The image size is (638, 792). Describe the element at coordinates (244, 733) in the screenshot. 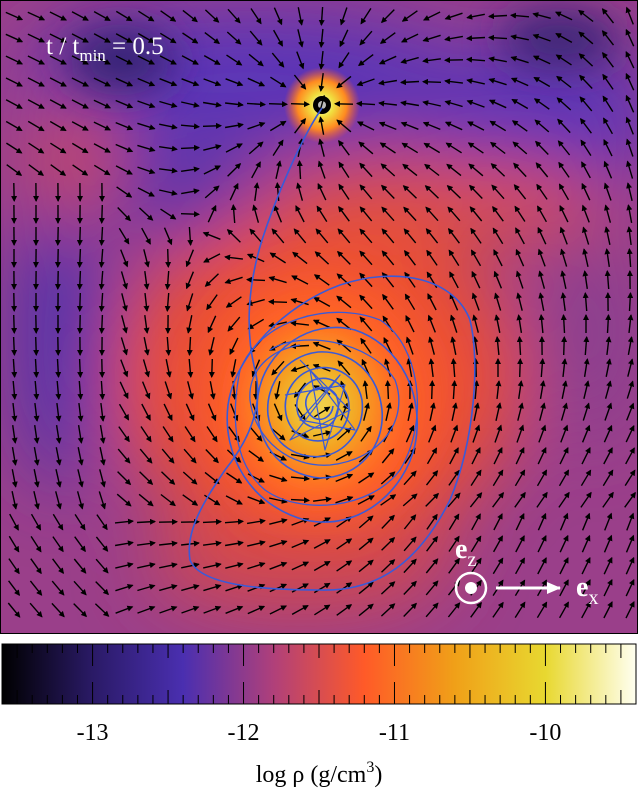

I see `colorbar-tick-label: -12` at that location.